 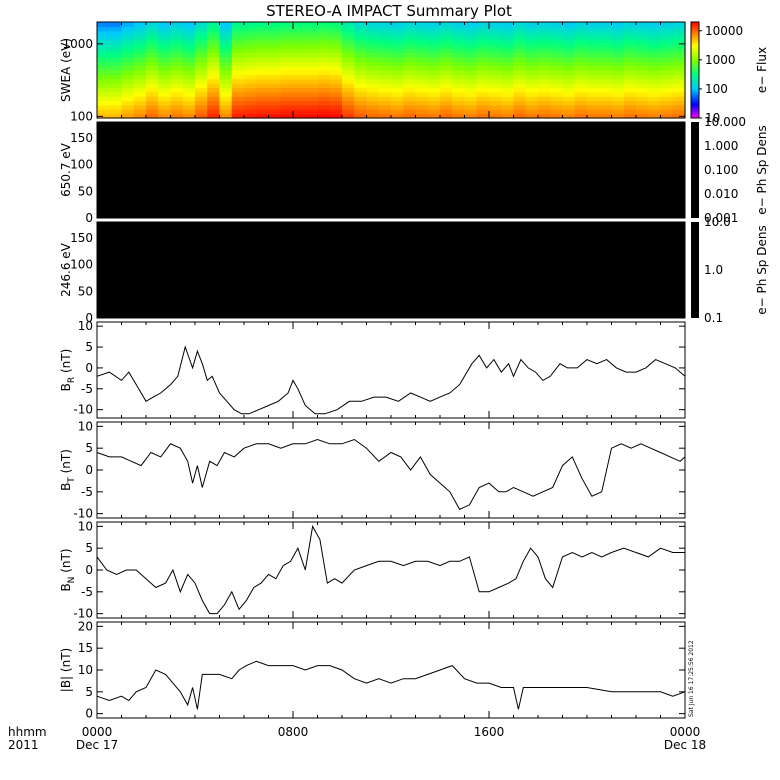 I want to click on ylabel-unit: (nT), so click(x=66, y=562).